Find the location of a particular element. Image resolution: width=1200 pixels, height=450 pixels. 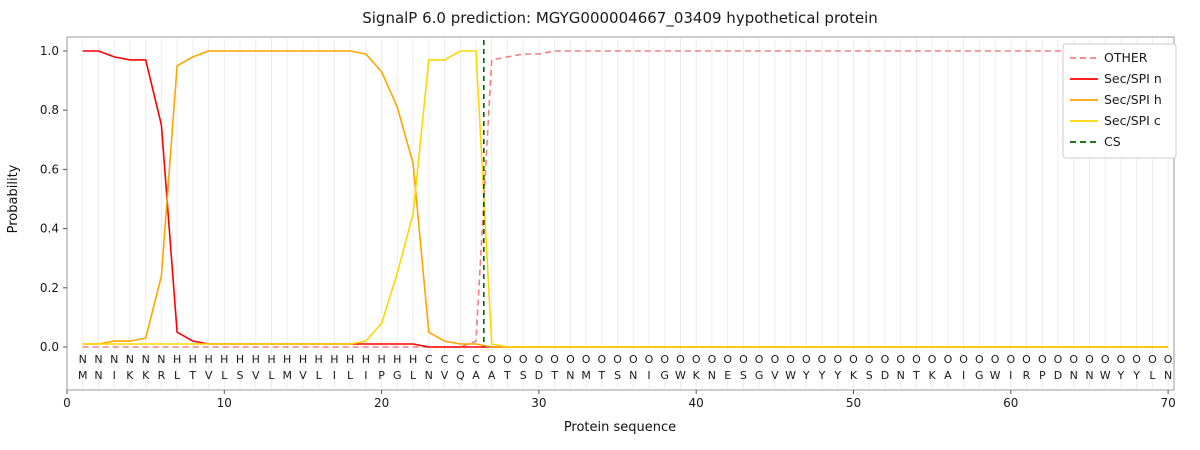

y-tick-label: 0.8 is located at coordinates (49, 110).